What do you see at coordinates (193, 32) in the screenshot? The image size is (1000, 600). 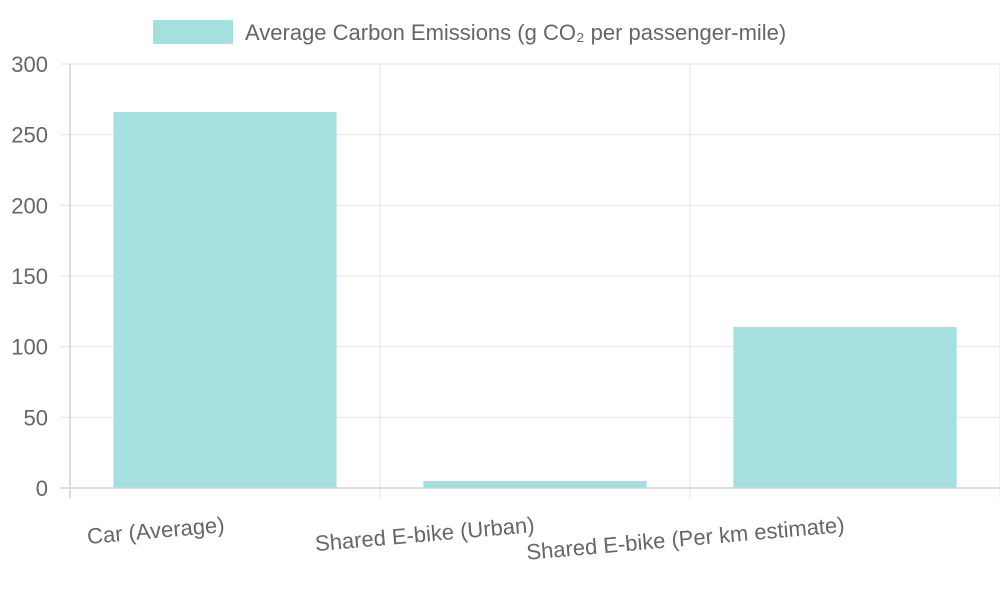 I see `legend-swatch` at bounding box center [193, 32].